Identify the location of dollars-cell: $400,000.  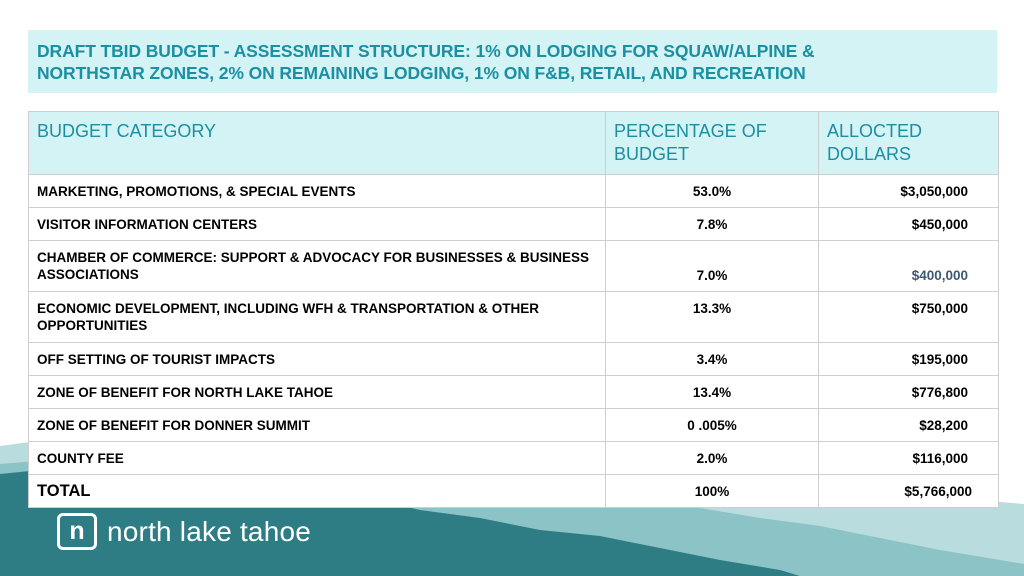
(908, 266).